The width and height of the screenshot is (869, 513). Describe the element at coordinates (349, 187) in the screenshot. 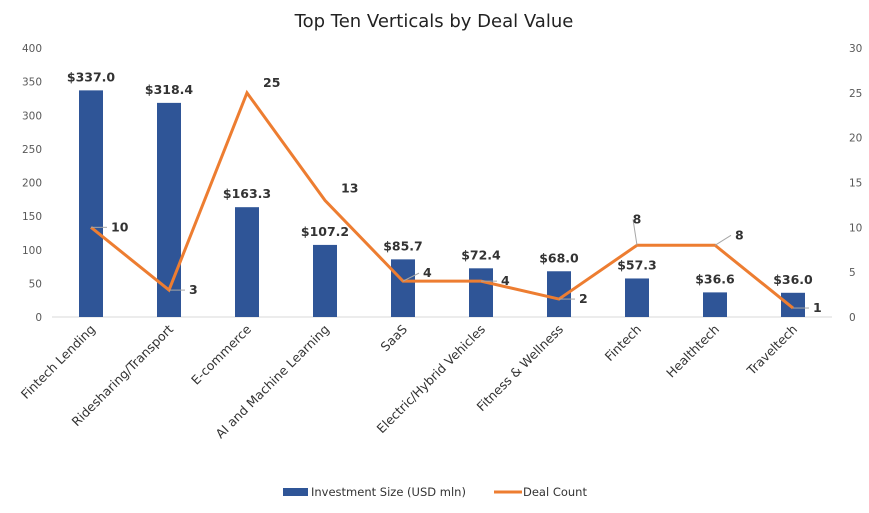

I see `line-data-label: 13` at that location.